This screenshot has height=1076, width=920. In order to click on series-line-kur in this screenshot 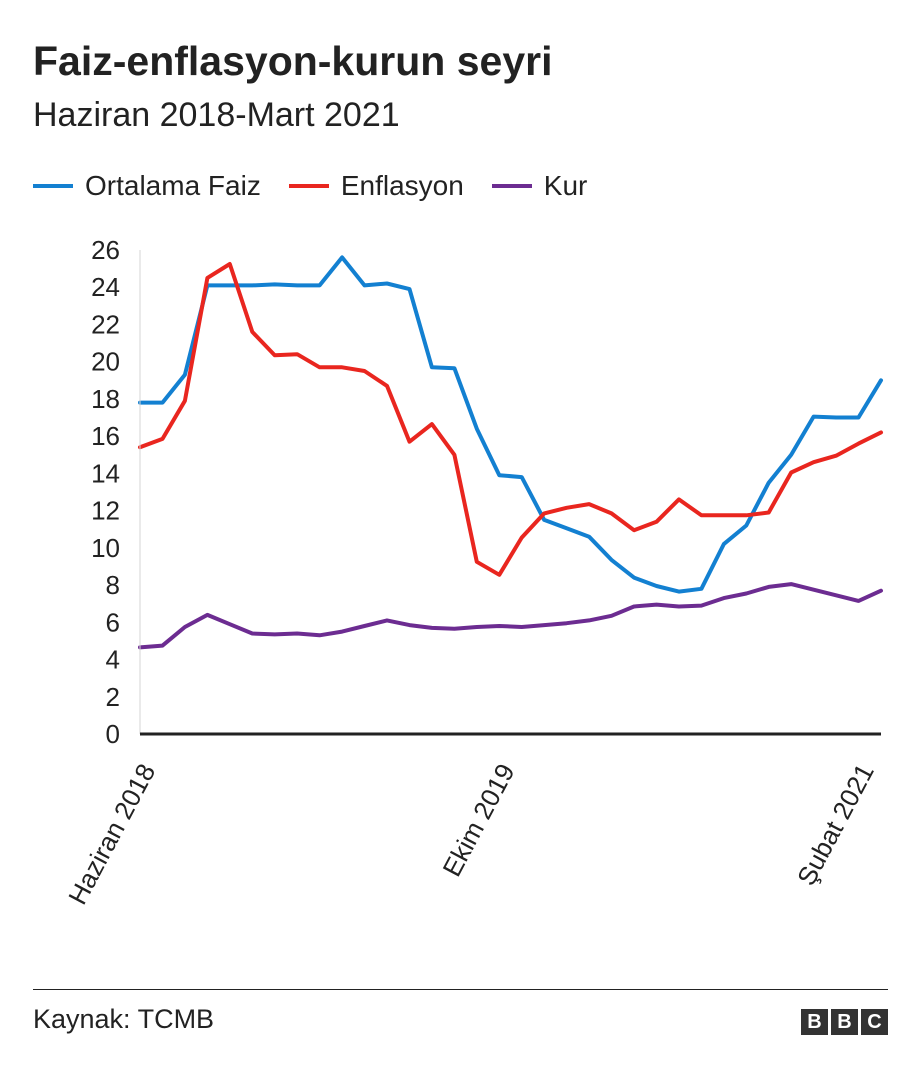, I will do `click(510, 616)`.